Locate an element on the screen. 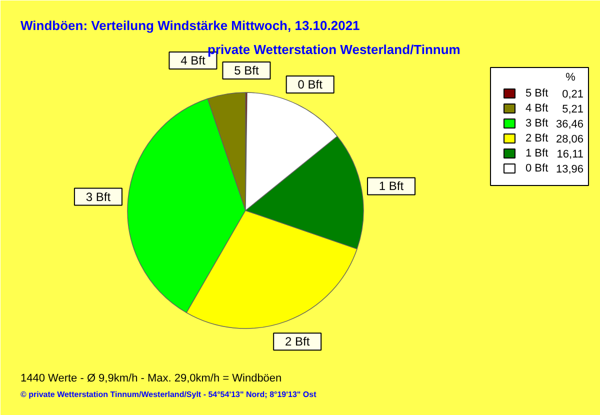 This screenshot has width=600, height=415. legend-label: 1 Bft is located at coordinates (537, 154).